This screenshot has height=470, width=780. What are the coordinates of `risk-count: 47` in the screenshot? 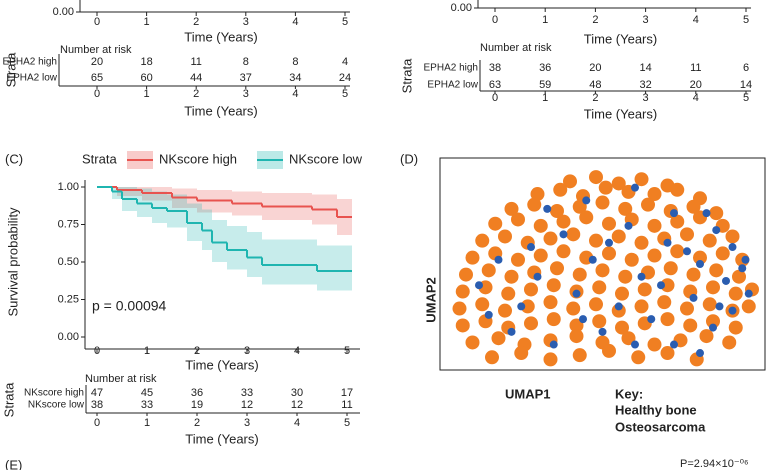 It's located at (97, 393).